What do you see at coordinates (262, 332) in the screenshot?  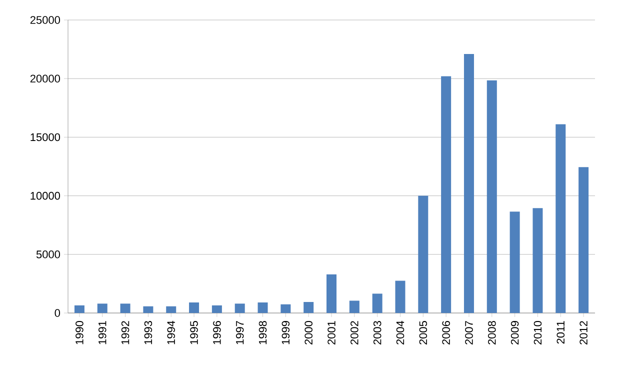 I see `x-tick-label: 1998` at bounding box center [262, 332].